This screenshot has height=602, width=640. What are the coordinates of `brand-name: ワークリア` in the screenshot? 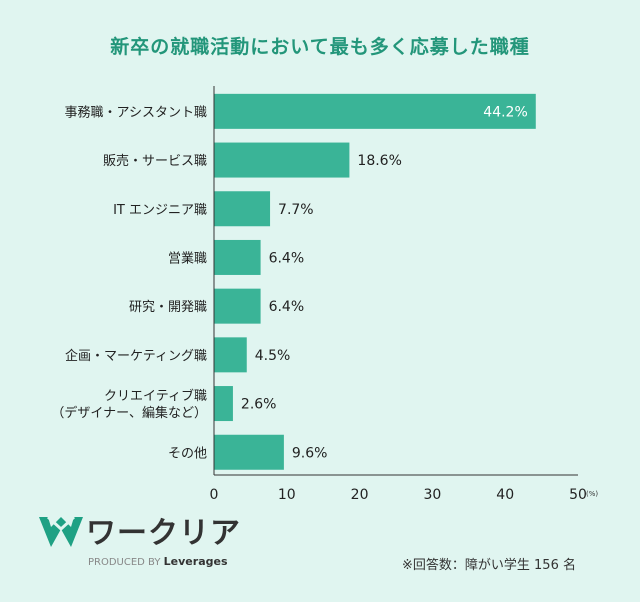 It's located at (163, 533).